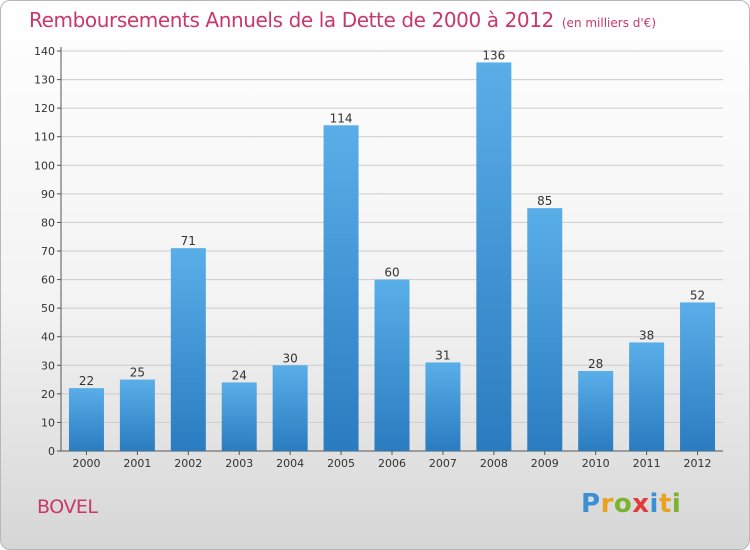 The width and height of the screenshot is (750, 550). Describe the element at coordinates (442, 355) in the screenshot. I see `data-label: 31` at that location.